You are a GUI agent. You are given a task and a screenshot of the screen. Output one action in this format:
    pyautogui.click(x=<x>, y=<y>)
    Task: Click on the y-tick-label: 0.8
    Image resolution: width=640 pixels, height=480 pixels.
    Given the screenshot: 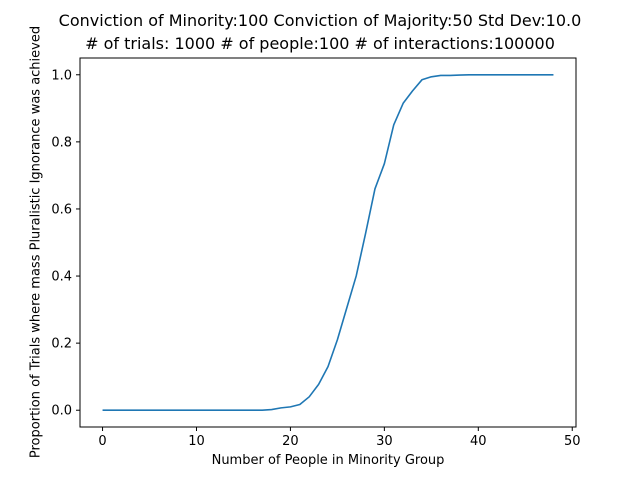 What is the action you would take?
    pyautogui.click(x=61, y=142)
    